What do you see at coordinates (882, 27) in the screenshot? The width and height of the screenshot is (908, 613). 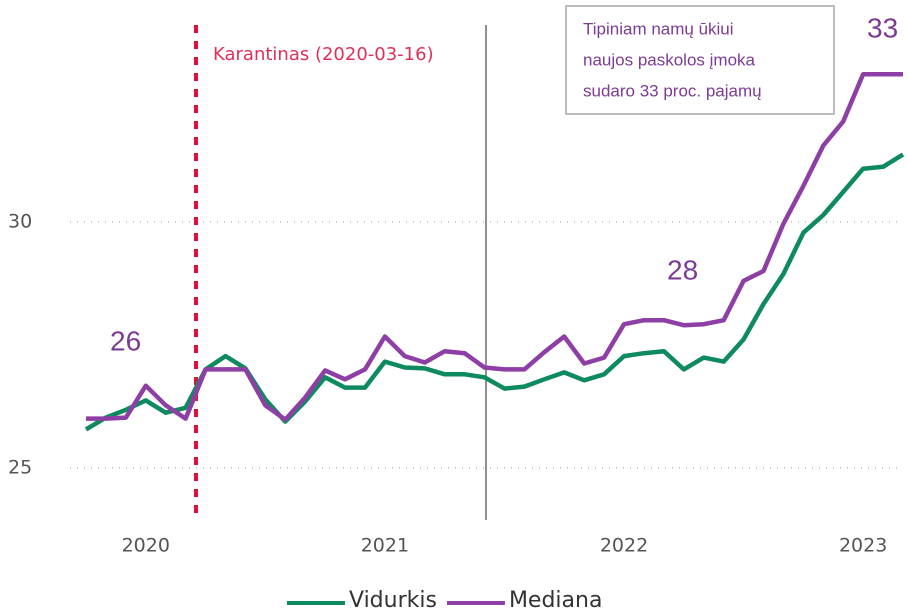 I see `annotation: 33` at bounding box center [882, 27].